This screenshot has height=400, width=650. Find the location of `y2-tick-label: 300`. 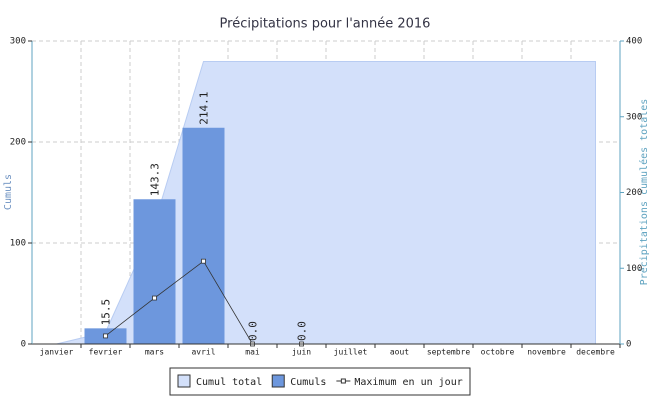

y2-tick-label: 300 is located at coordinates (634, 117).